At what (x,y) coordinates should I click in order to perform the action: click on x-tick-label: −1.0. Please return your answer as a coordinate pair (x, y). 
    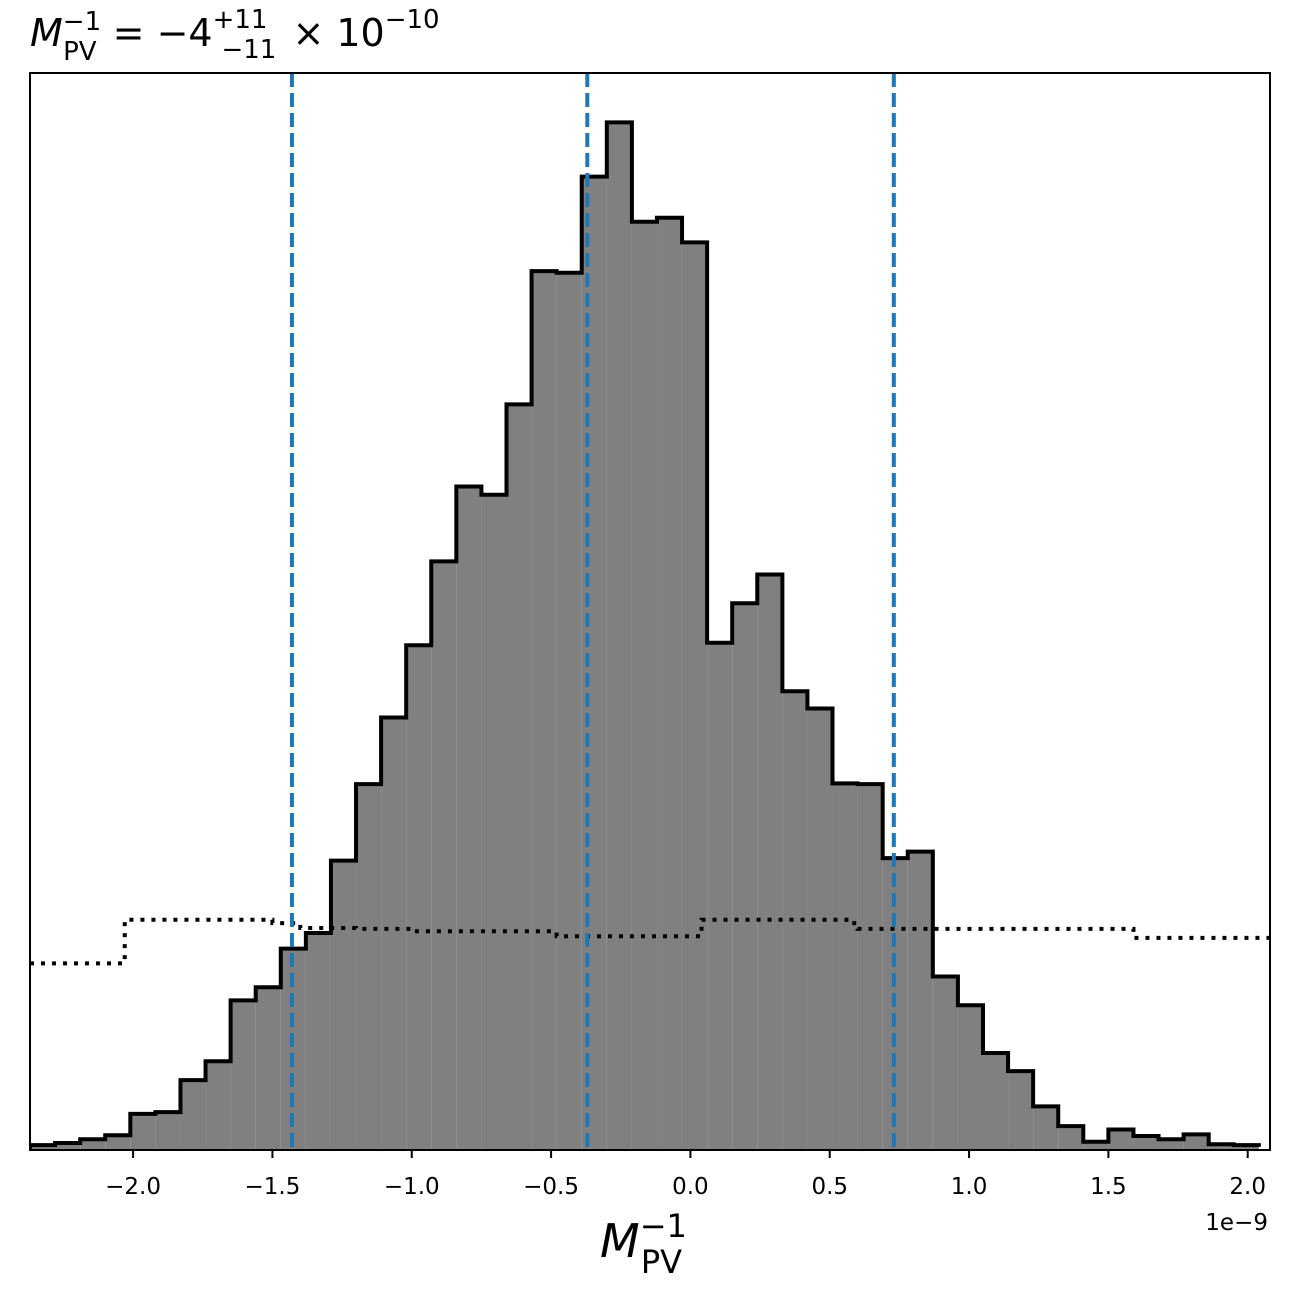
    Looking at the image, I should click on (412, 1187).